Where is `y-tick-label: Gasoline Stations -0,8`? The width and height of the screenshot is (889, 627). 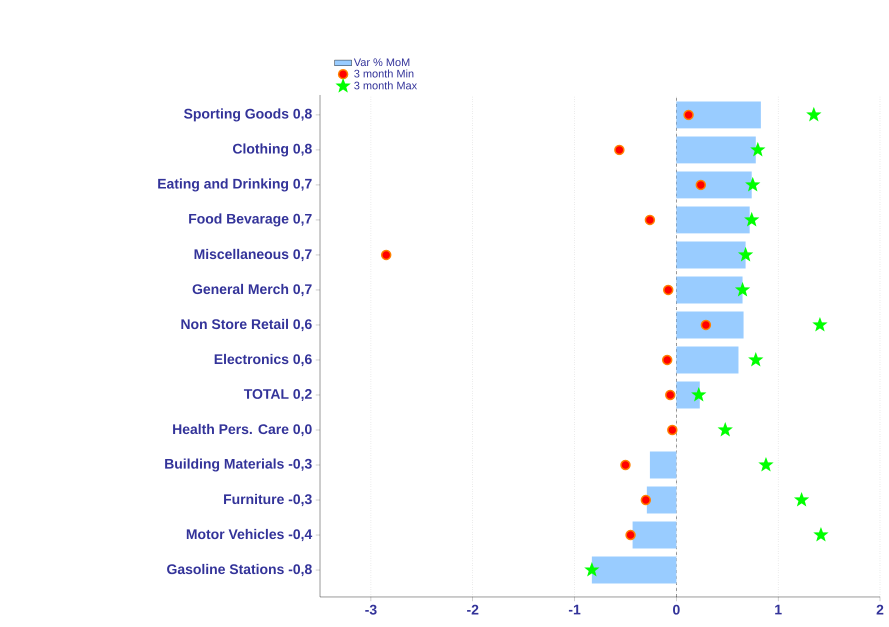
y-tick-label: Gasoline Stations -0,8 is located at coordinates (239, 570).